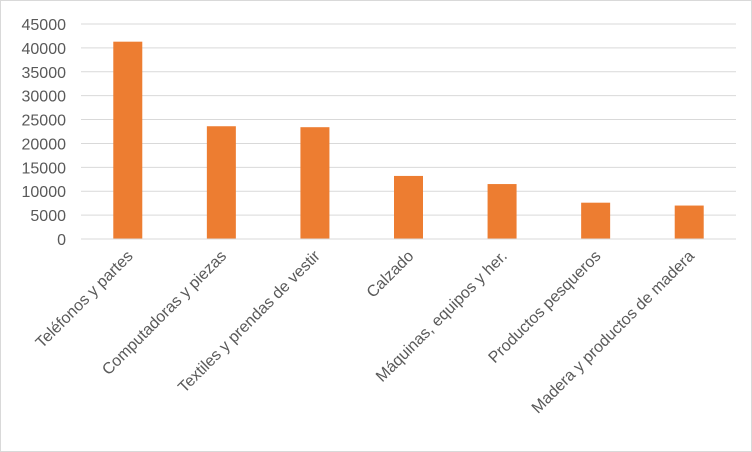 The image size is (752, 452). Describe the element at coordinates (44, 73) in the screenshot. I see `y-tick-label: 35000` at that location.